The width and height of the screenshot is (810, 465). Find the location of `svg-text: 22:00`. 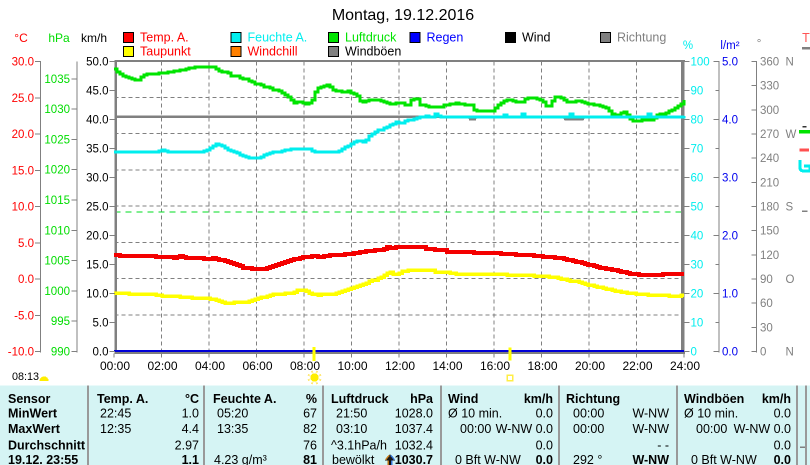

svg-text: 22:00 is located at coordinates (637, 366).